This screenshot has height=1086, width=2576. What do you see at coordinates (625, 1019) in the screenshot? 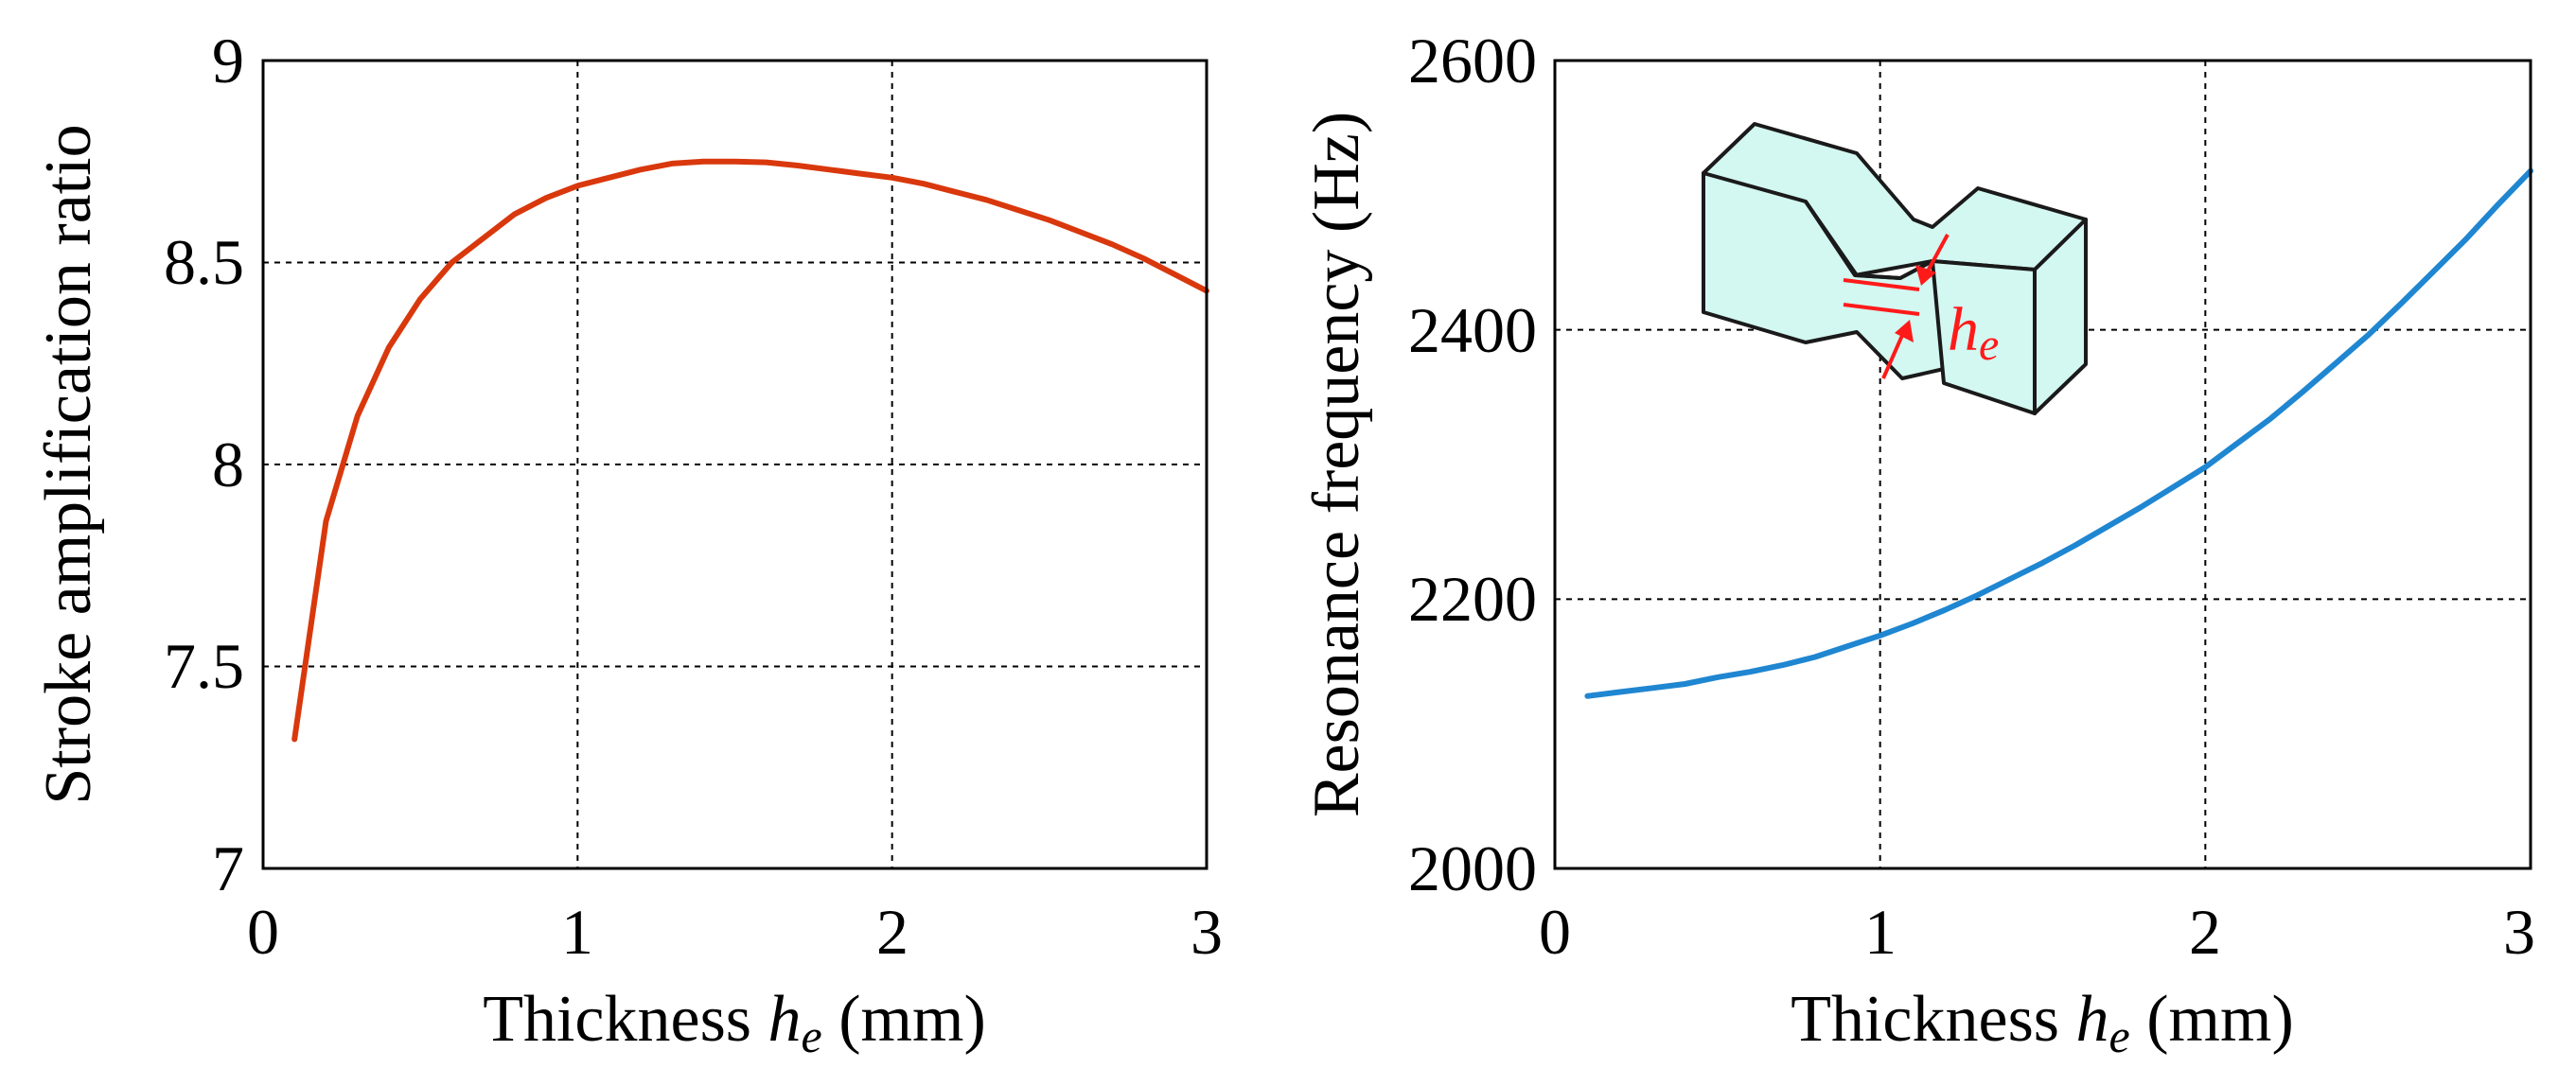
I see `left-xlabel-prefix: Thickness` at bounding box center [625, 1019].